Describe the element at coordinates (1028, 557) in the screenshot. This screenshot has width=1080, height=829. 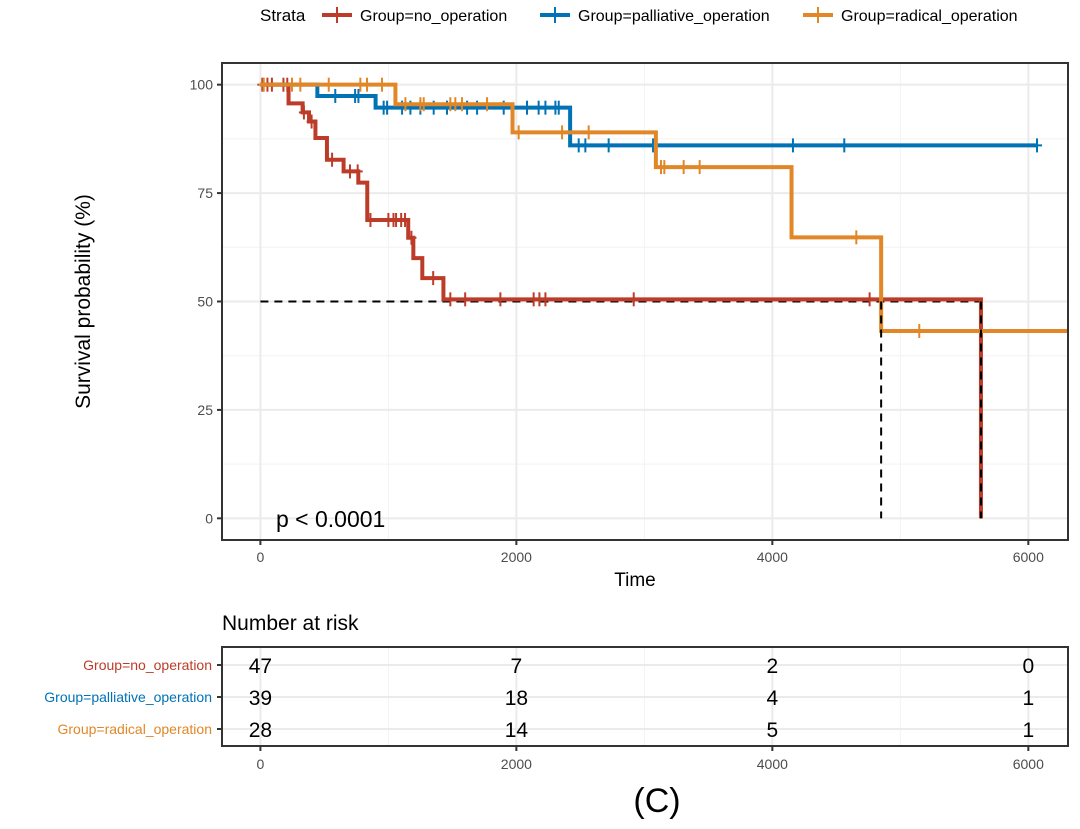
I see `x-tick-label: 6000` at that location.